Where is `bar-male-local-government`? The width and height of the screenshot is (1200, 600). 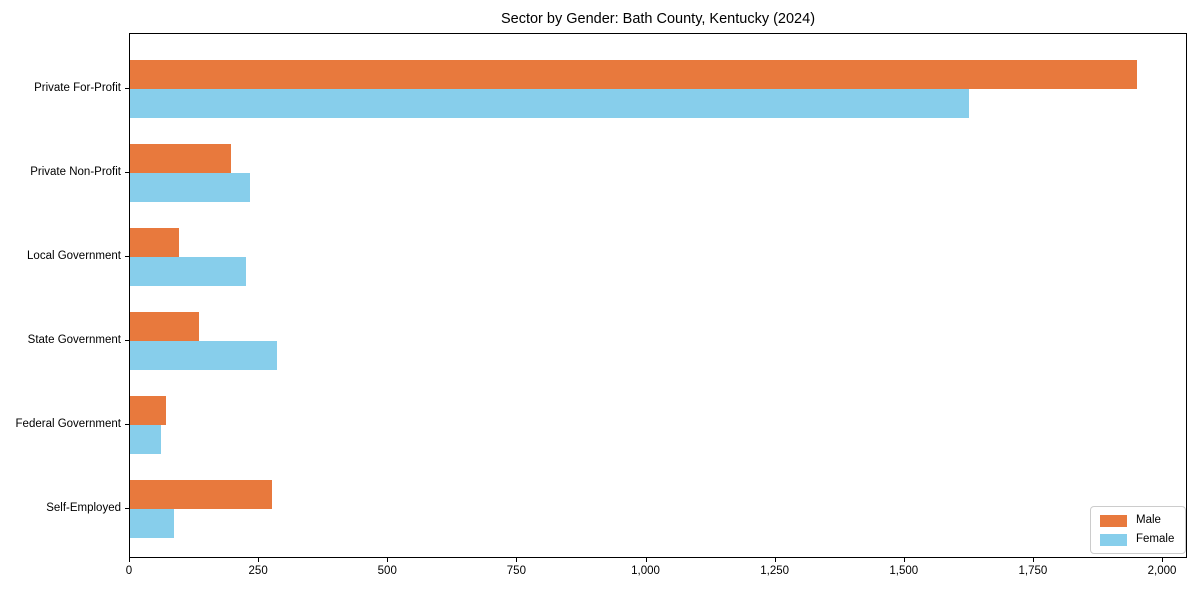 bar-male-local-government is located at coordinates (154, 242).